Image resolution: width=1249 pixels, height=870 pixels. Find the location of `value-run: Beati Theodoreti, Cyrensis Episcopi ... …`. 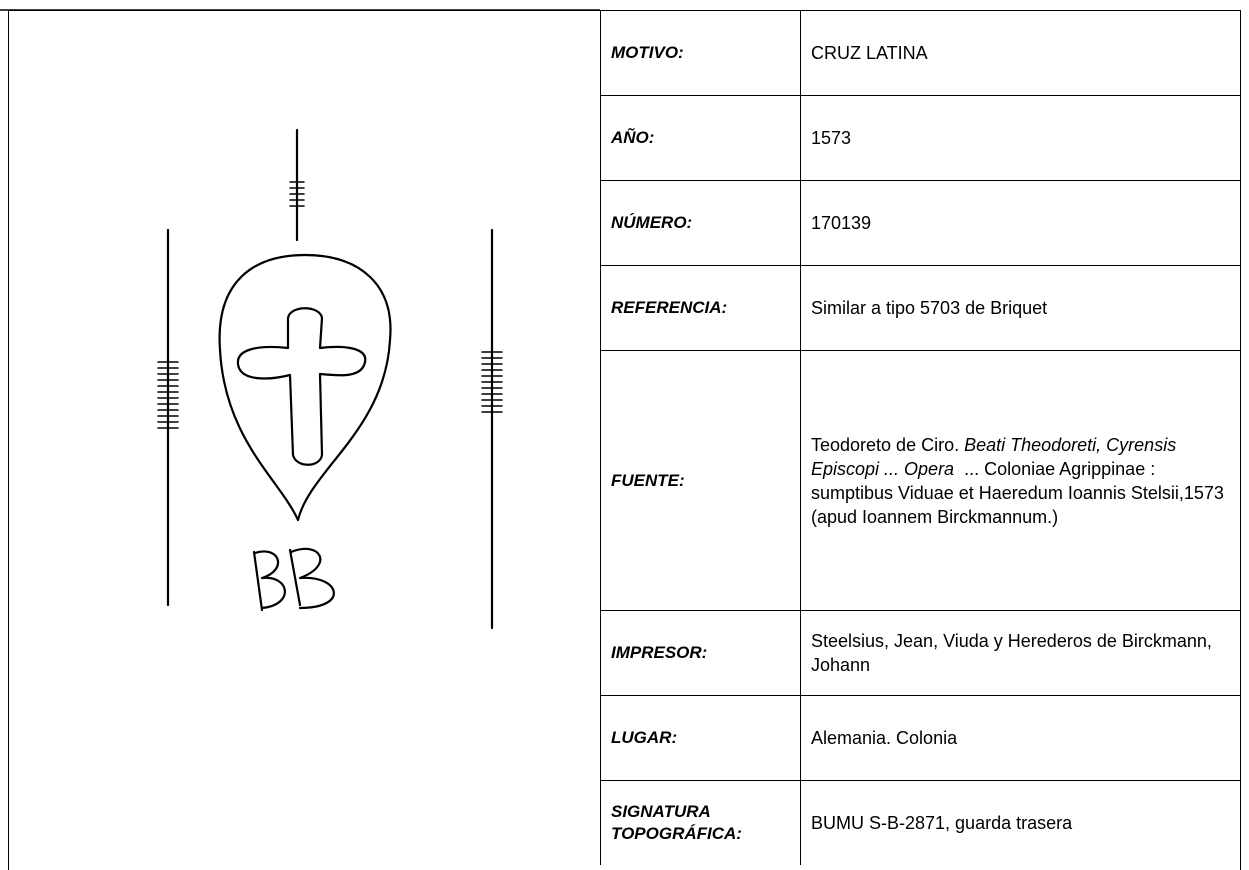

value-run: Beati Theodoreti, Cyrensis Episcopi ... … is located at coordinates (996, 456).